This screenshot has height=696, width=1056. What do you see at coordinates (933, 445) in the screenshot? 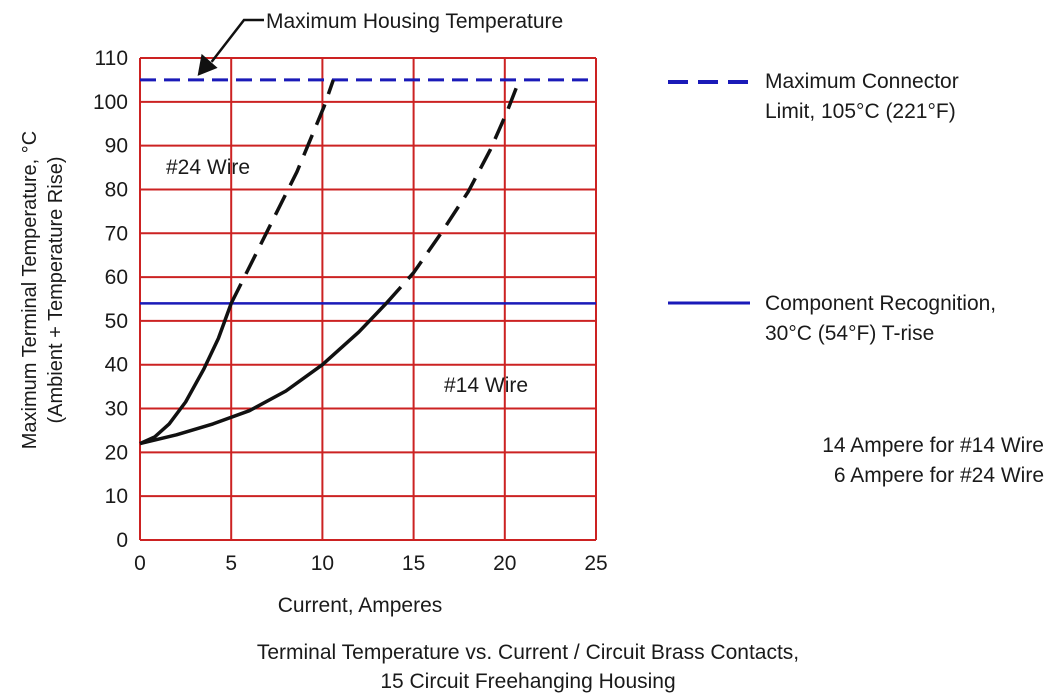
I see `rating-note-line1: 14 Ampere for #14 Wire` at bounding box center [933, 445].